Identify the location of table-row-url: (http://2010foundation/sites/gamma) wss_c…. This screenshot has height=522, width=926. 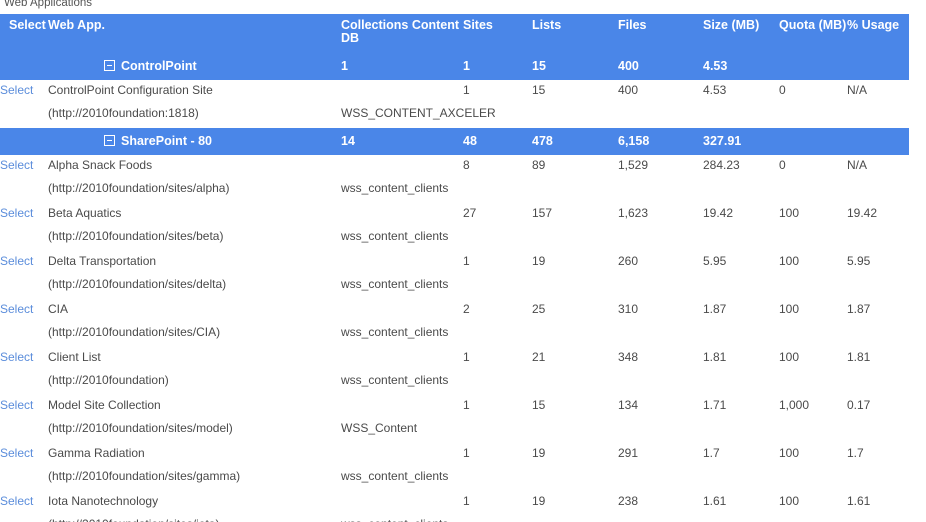
(454, 479).